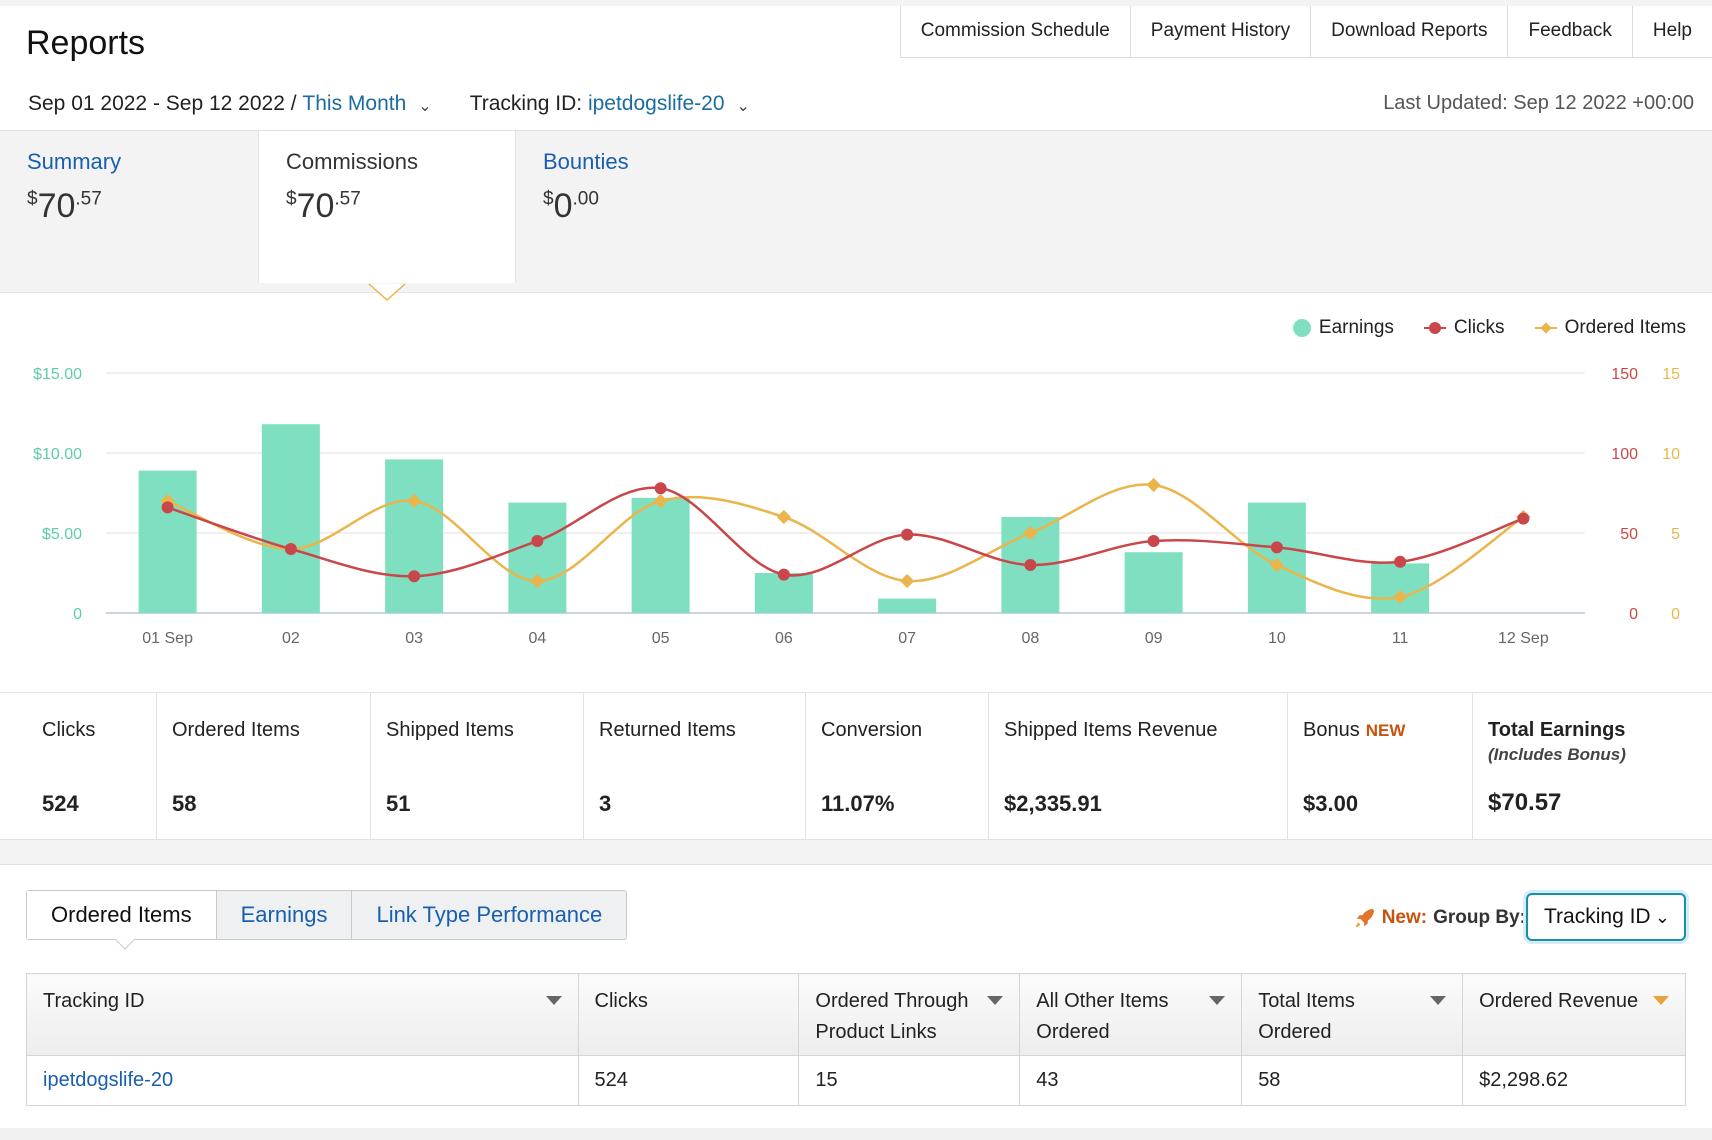 Image resolution: width=1712 pixels, height=1140 pixels. I want to click on active-tab-notch-icon, so click(125, 944).